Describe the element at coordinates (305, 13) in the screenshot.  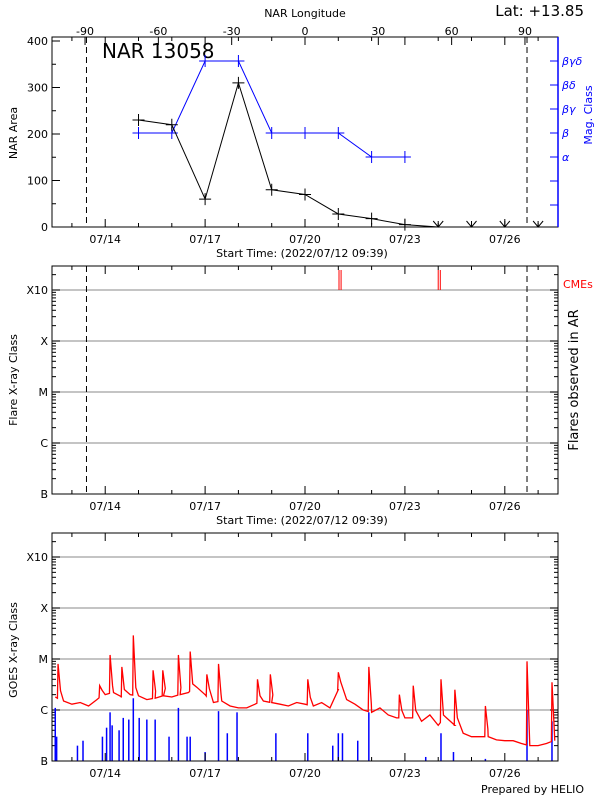
I see `top-axis-title: NAR Longitude` at that location.